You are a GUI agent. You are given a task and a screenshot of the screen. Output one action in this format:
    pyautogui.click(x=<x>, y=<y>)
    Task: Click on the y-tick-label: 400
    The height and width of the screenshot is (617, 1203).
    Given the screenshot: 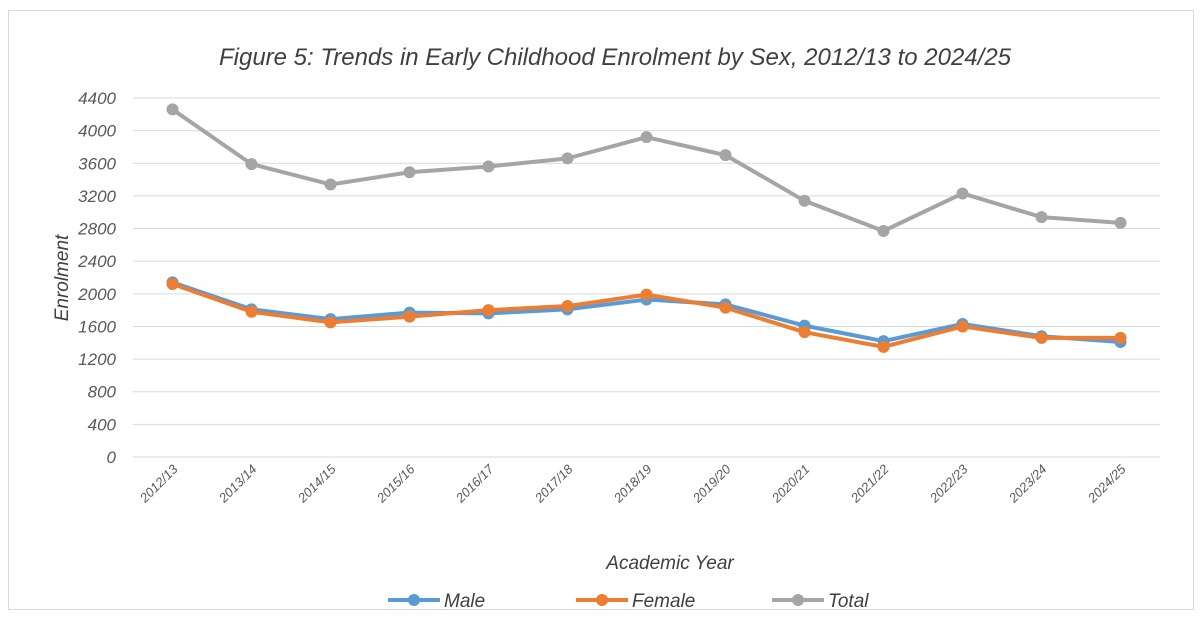 What is the action you would take?
    pyautogui.click(x=102, y=424)
    